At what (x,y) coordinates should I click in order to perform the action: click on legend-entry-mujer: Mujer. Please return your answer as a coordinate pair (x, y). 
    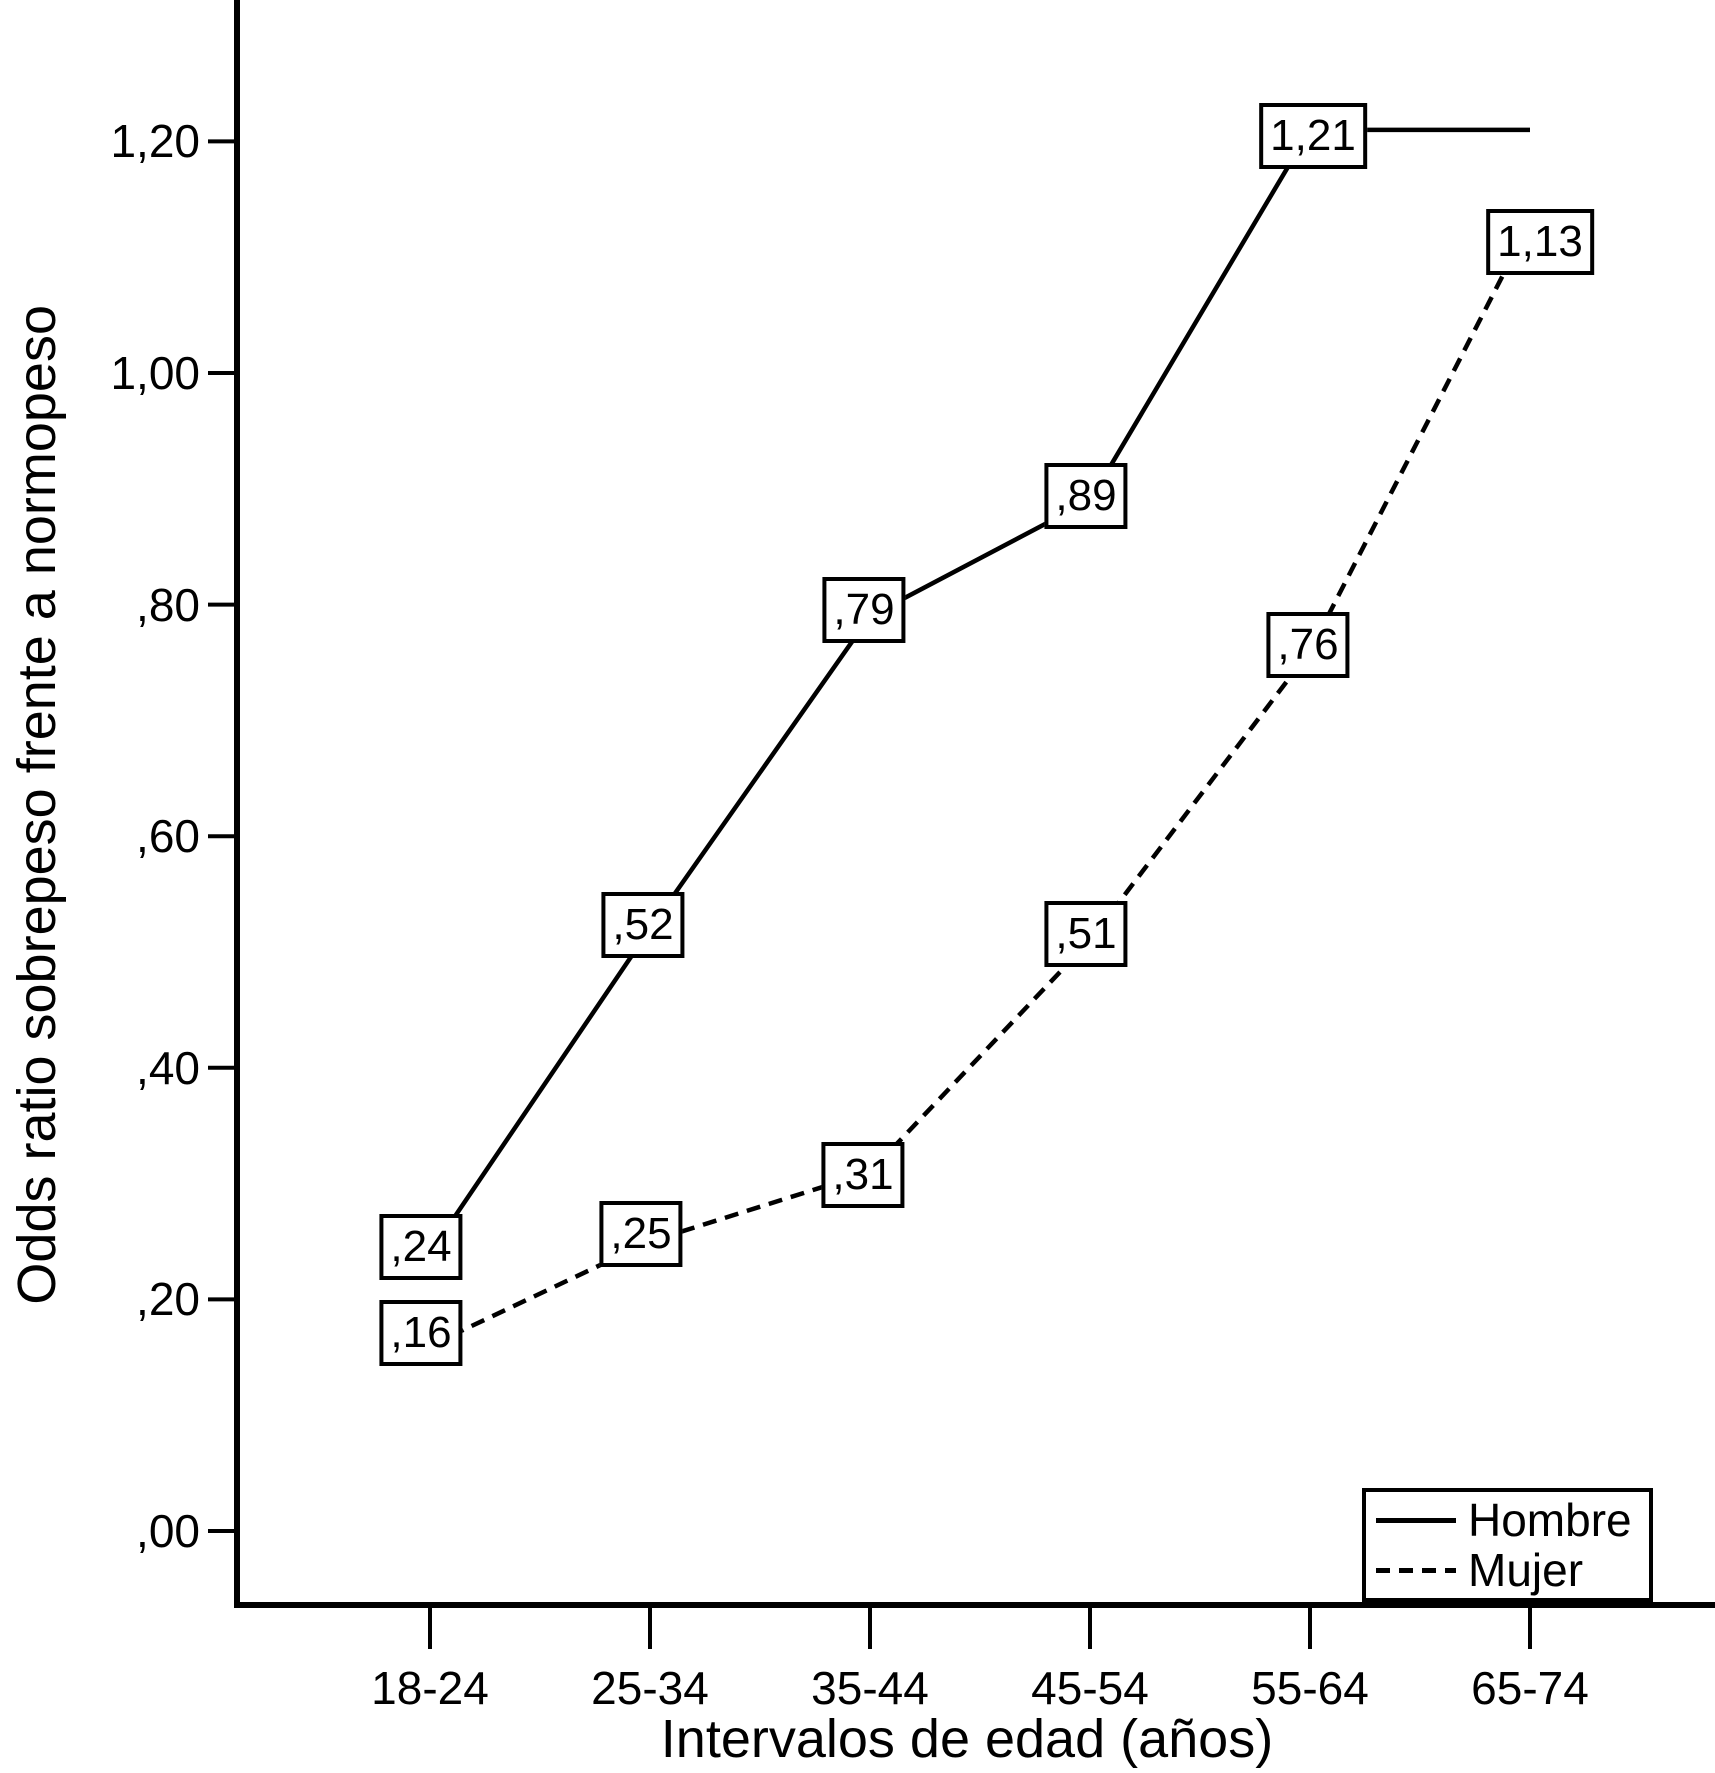
    Looking at the image, I should click on (1507, 1570).